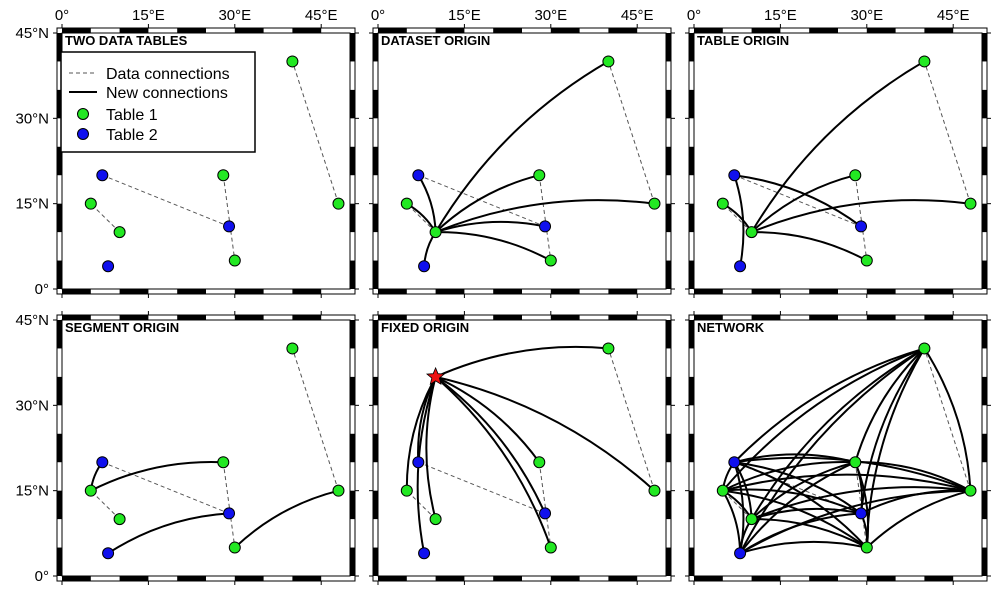 This screenshot has height=590, width=993. I want to click on map-area, so click(522, 161).